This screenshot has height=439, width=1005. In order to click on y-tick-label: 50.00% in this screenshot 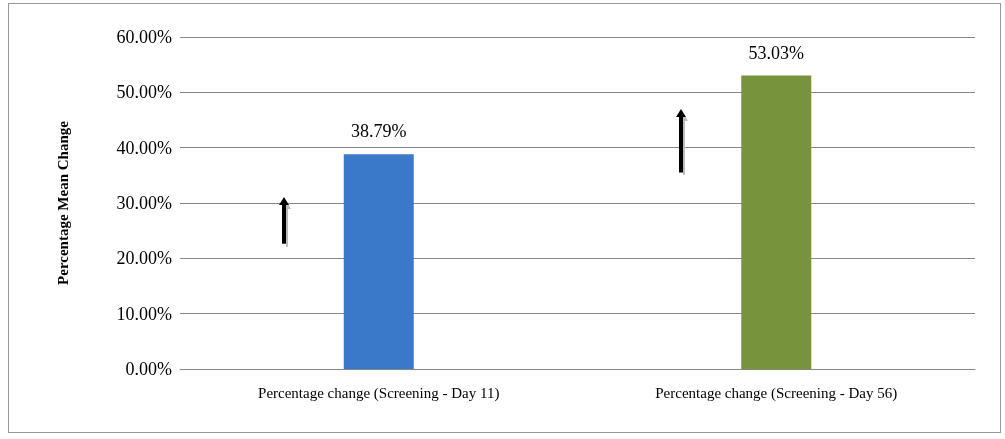, I will do `click(144, 92)`.